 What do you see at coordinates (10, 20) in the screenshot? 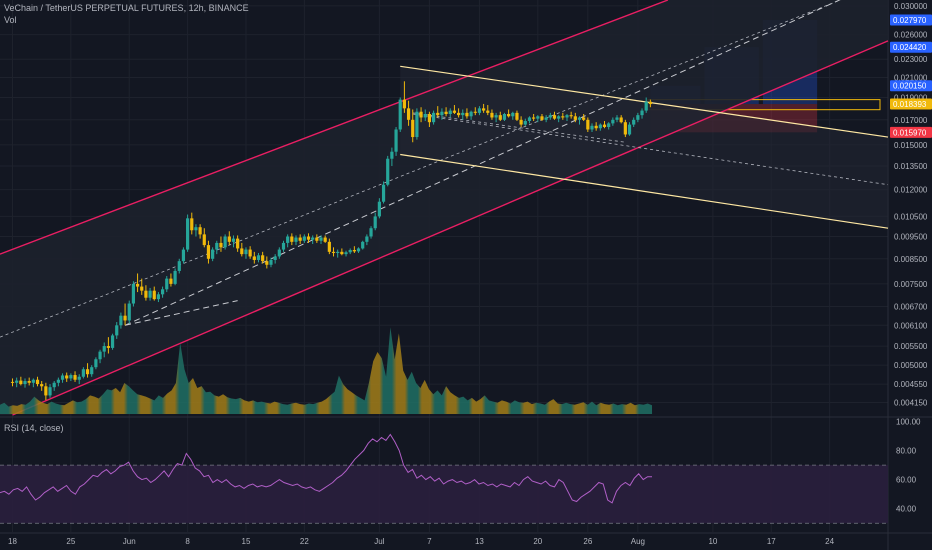
I see `volume-legend: Vol` at bounding box center [10, 20].